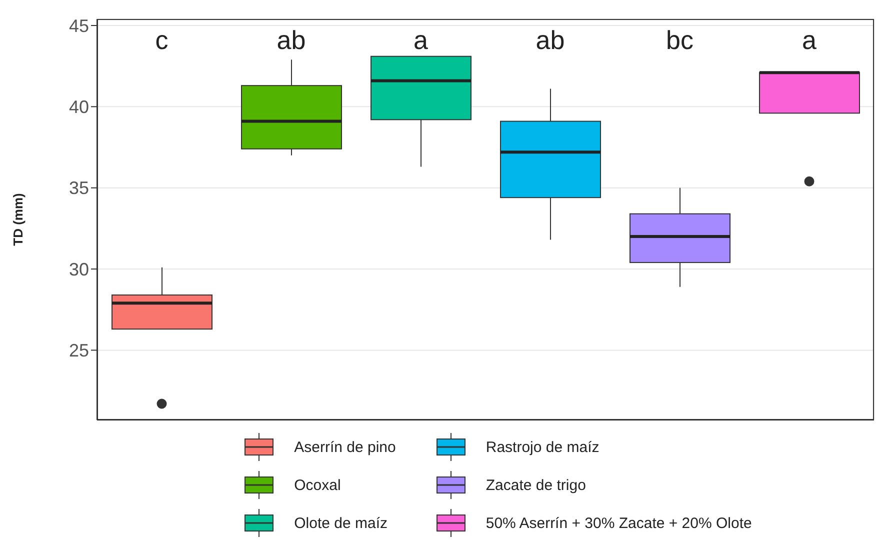  Describe the element at coordinates (317, 485) in the screenshot. I see `legend-label: Ocoxal` at that location.